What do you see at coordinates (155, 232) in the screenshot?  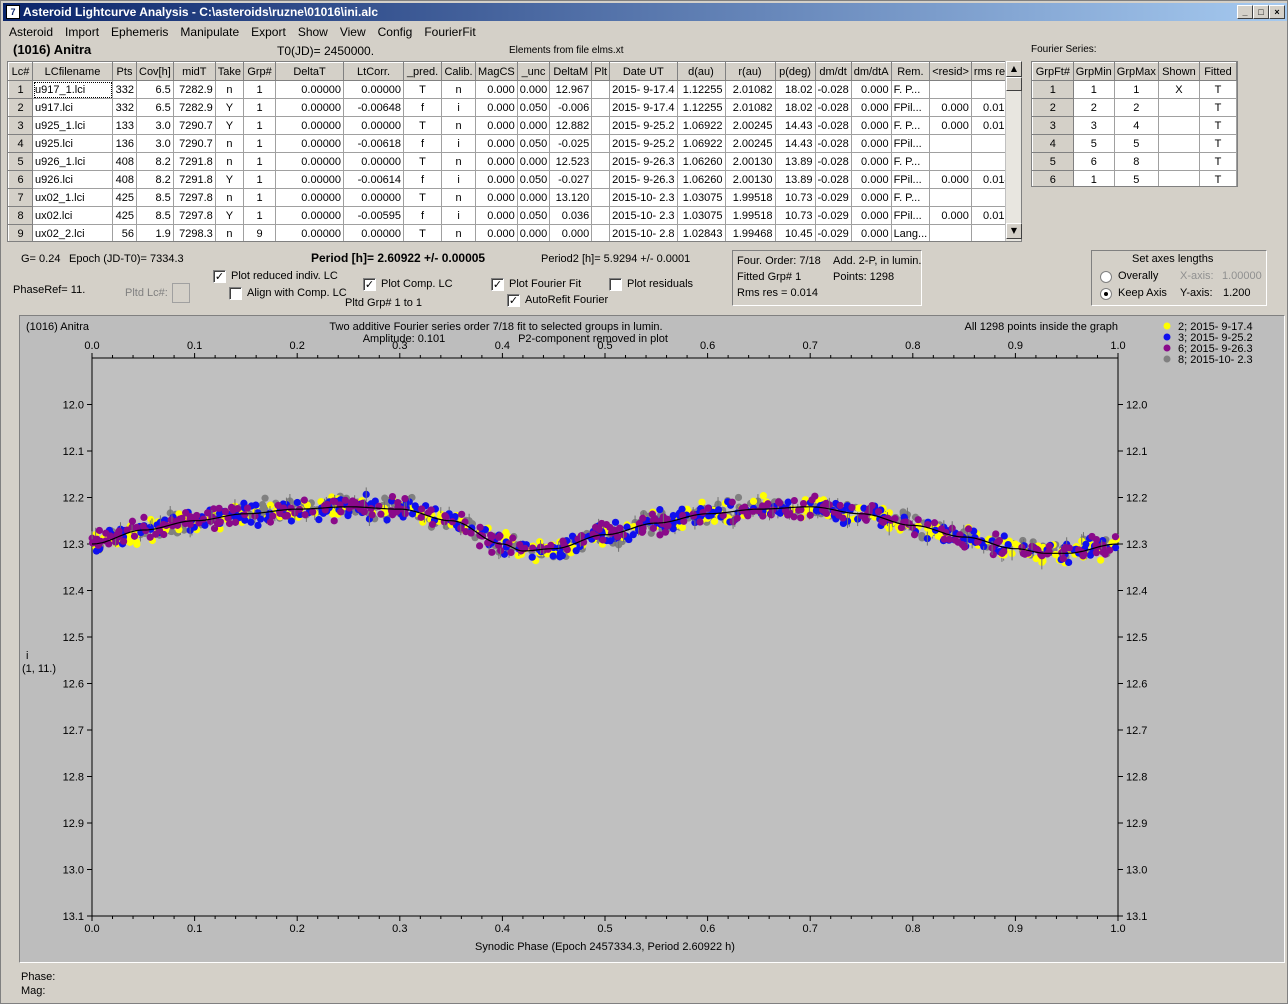 I see `table-cell: 1.9` at bounding box center [155, 232].